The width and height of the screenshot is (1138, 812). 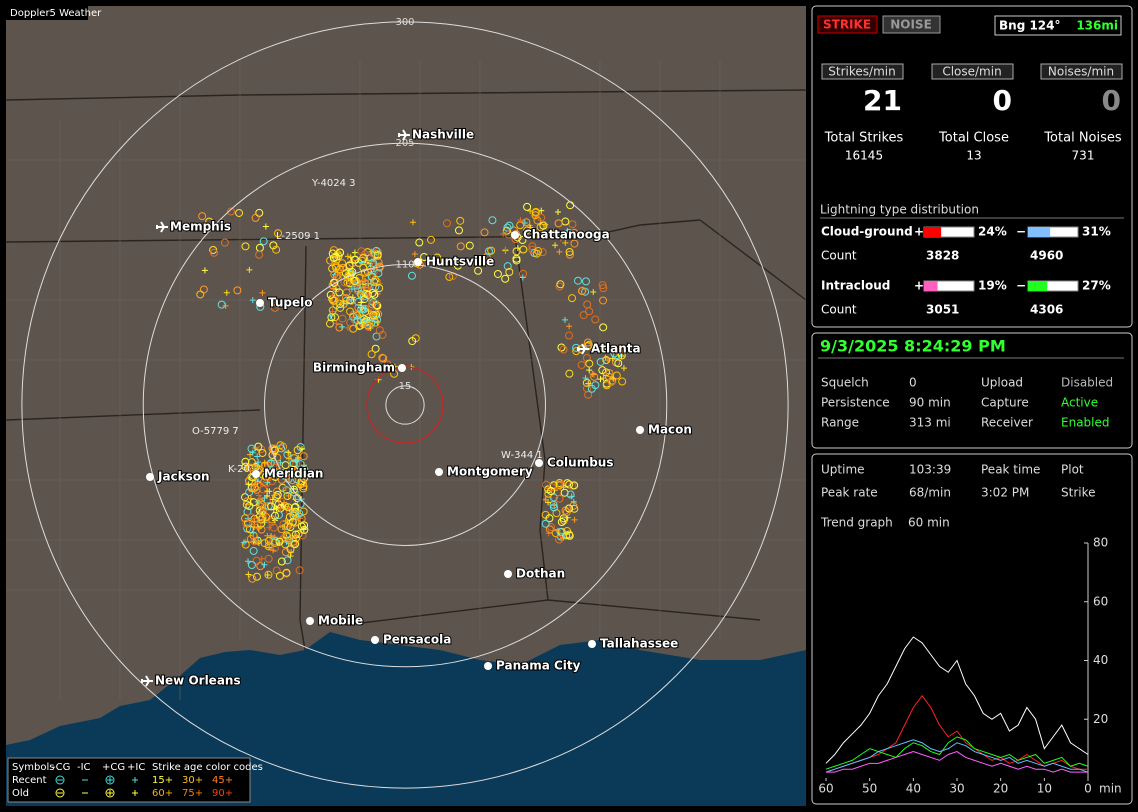 I want to click on percent: 24%, so click(x=992, y=232).